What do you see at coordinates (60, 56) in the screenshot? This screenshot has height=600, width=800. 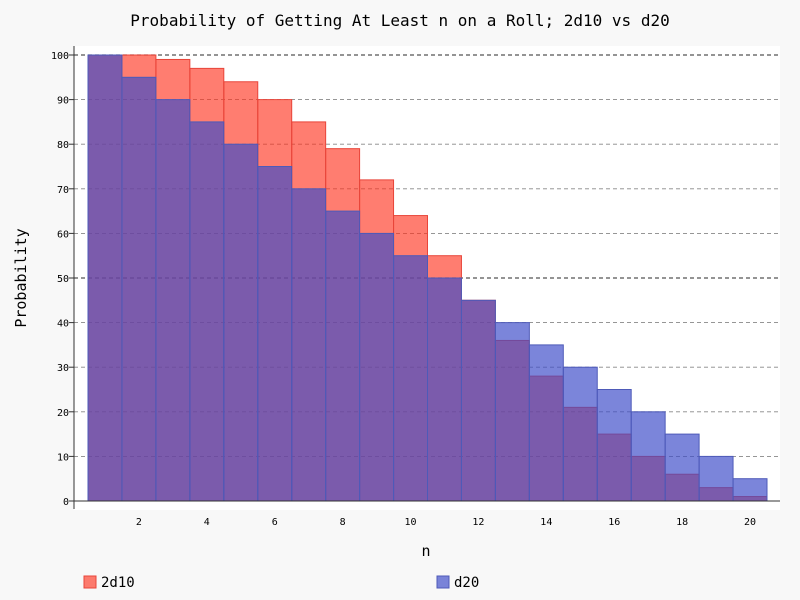 I see `y-tick-label-100: 100` at bounding box center [60, 56].